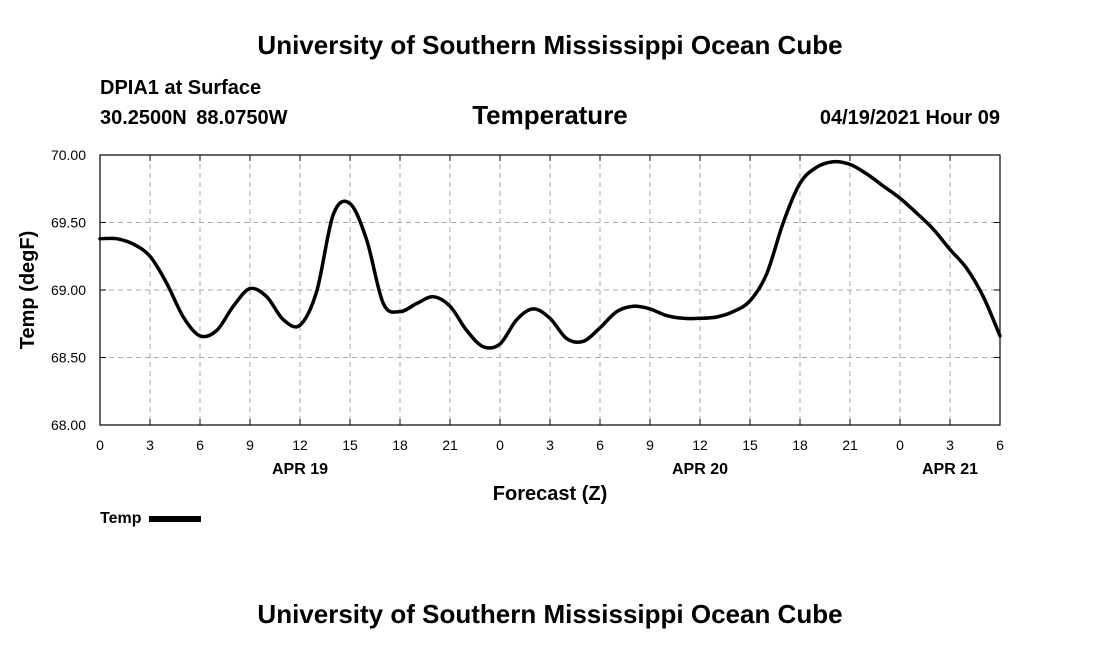  I want to click on y-tick-label: 69.50, so click(68, 223).